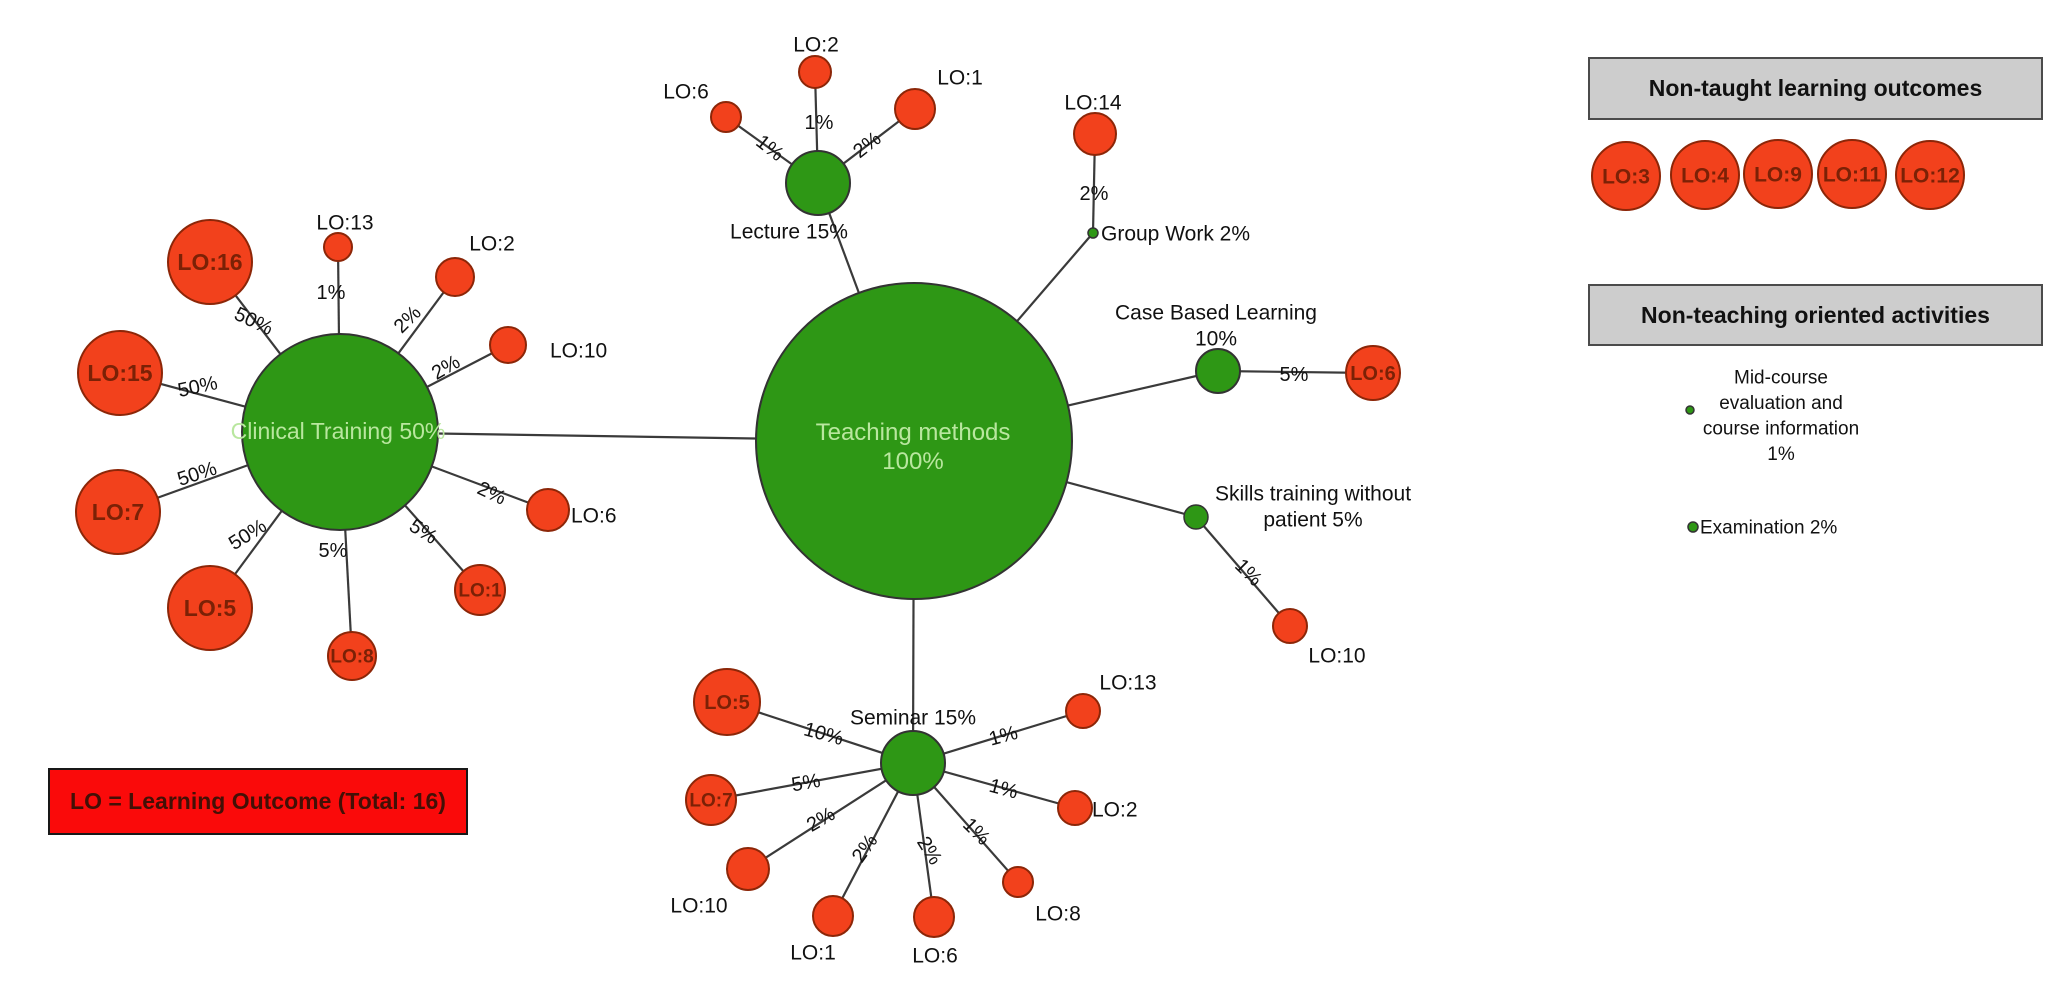 This screenshot has height=1001, width=2059. Describe the element at coordinates (1093, 102) in the screenshot. I see `label-lo14: LO:14` at that location.